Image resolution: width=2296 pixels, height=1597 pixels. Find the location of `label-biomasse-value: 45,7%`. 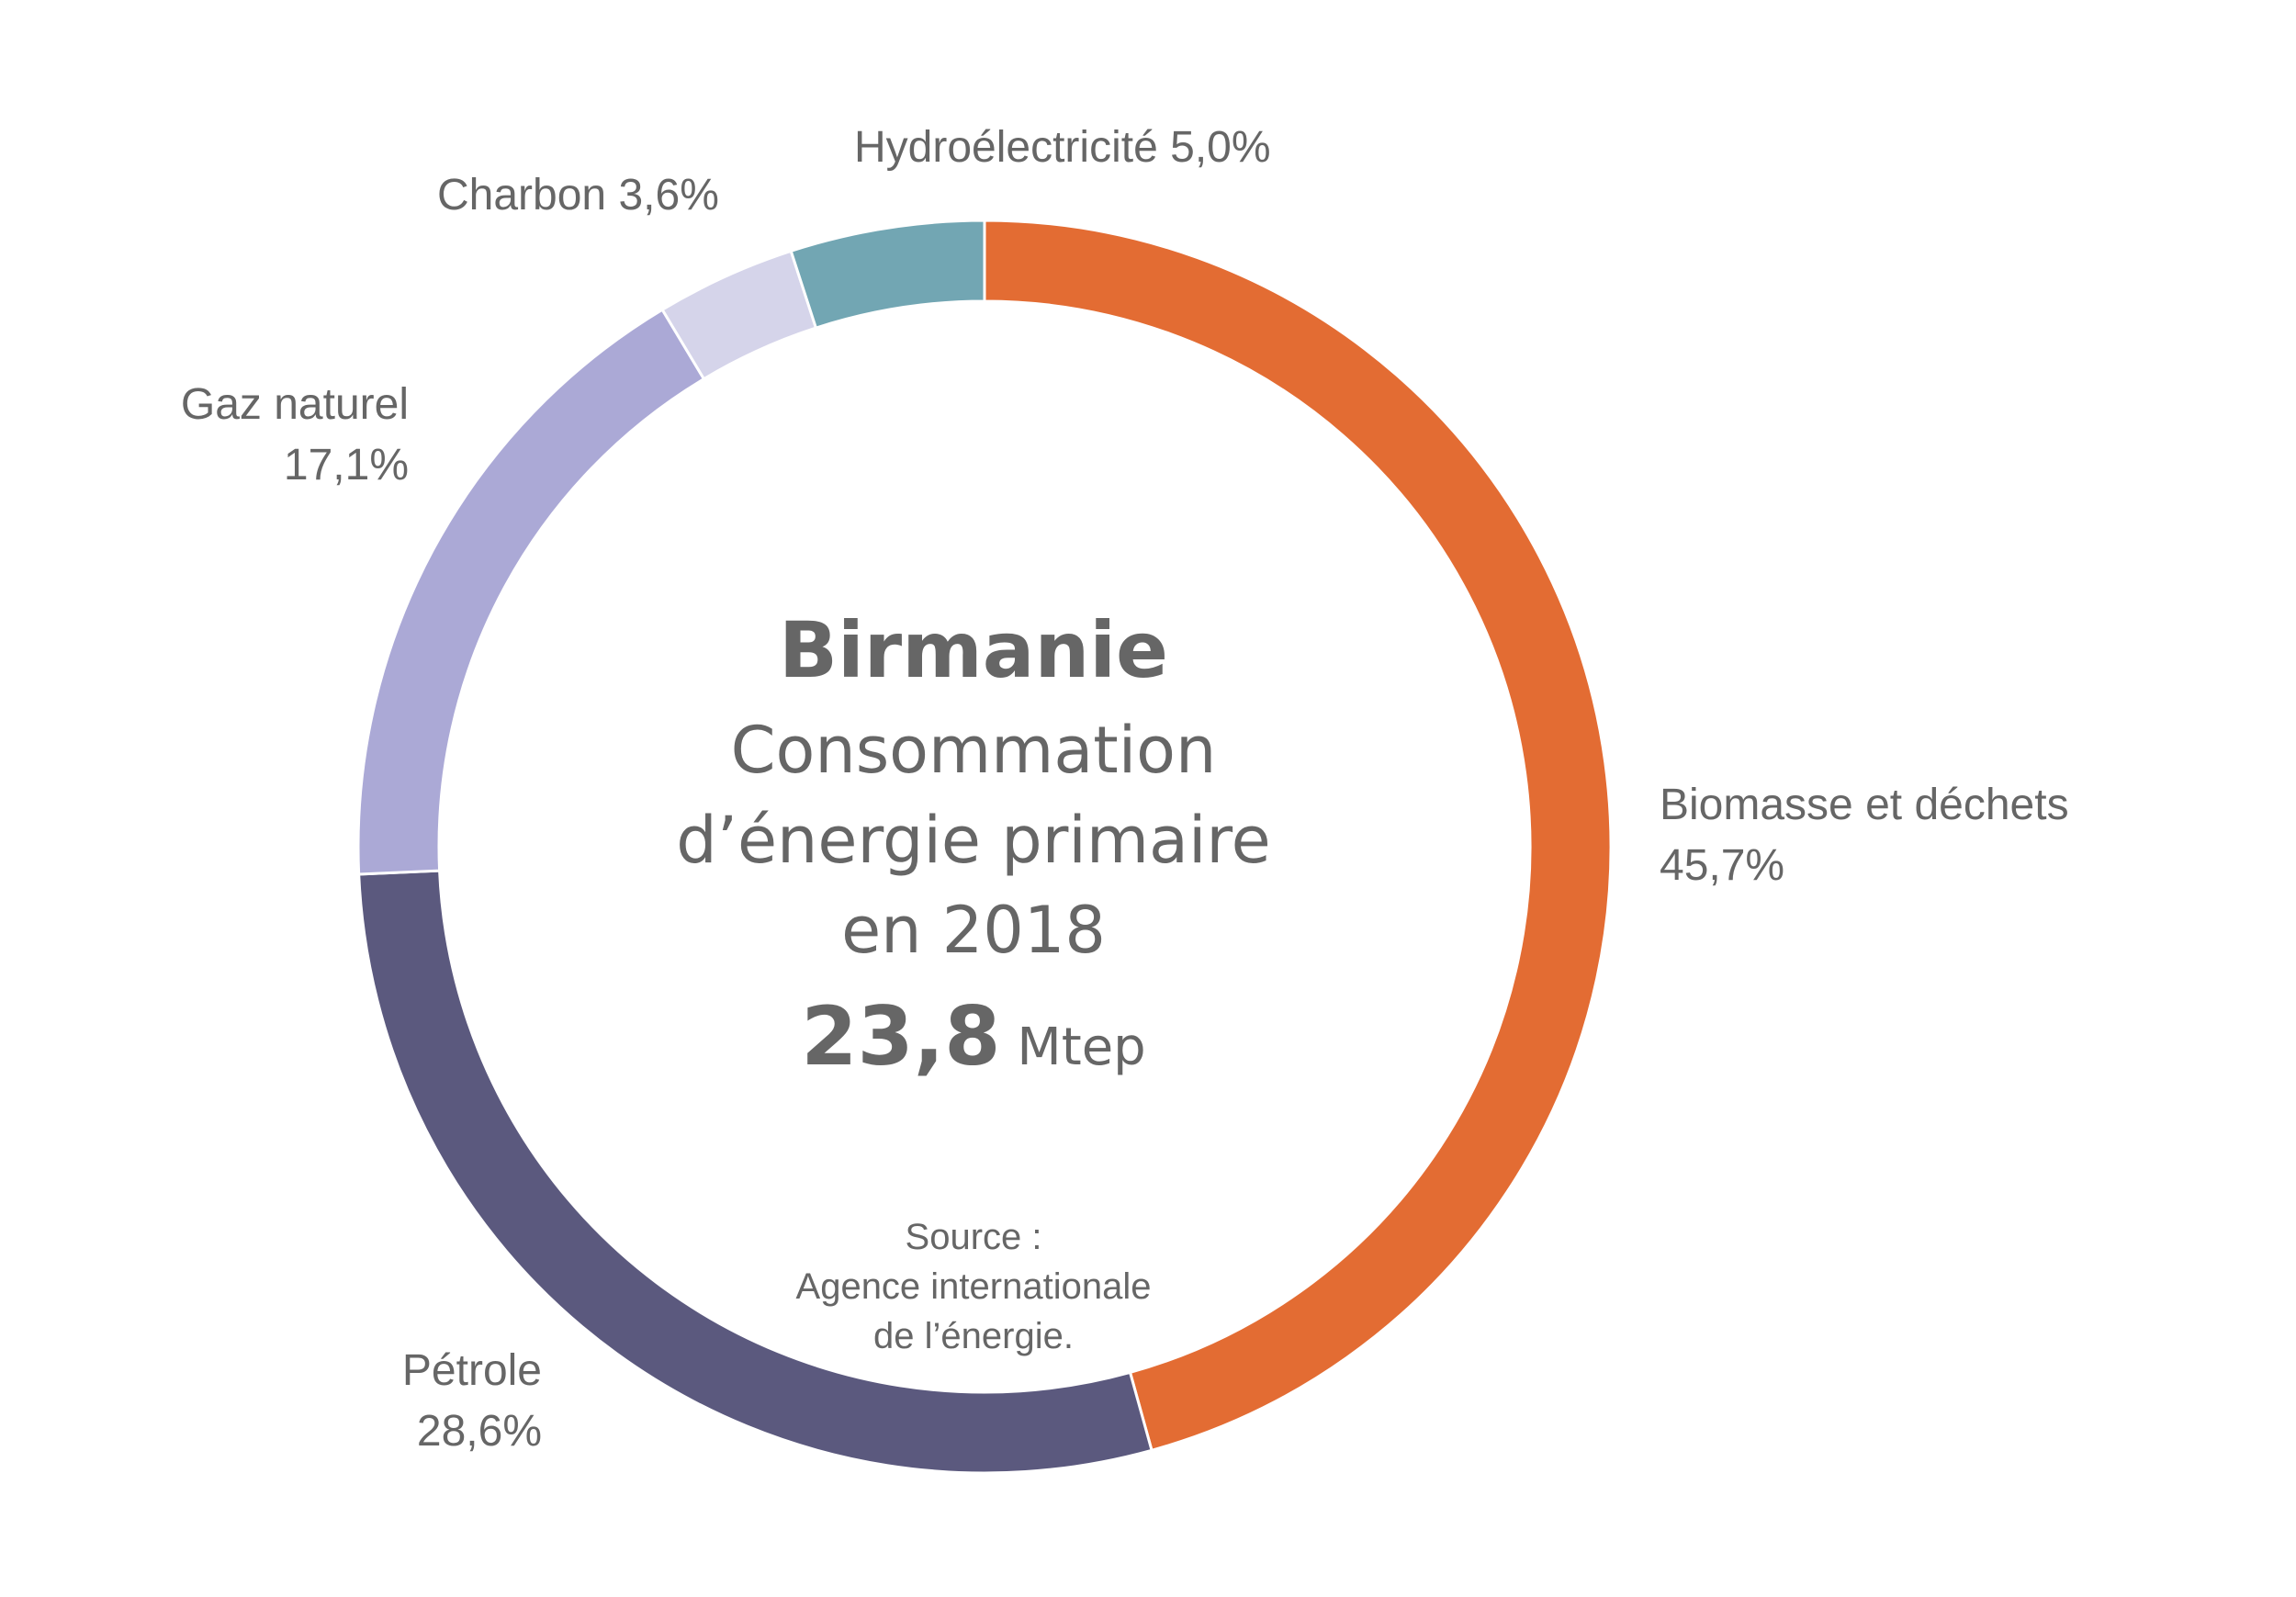

label-biomasse-value: 45,7% is located at coordinates (1722, 866).